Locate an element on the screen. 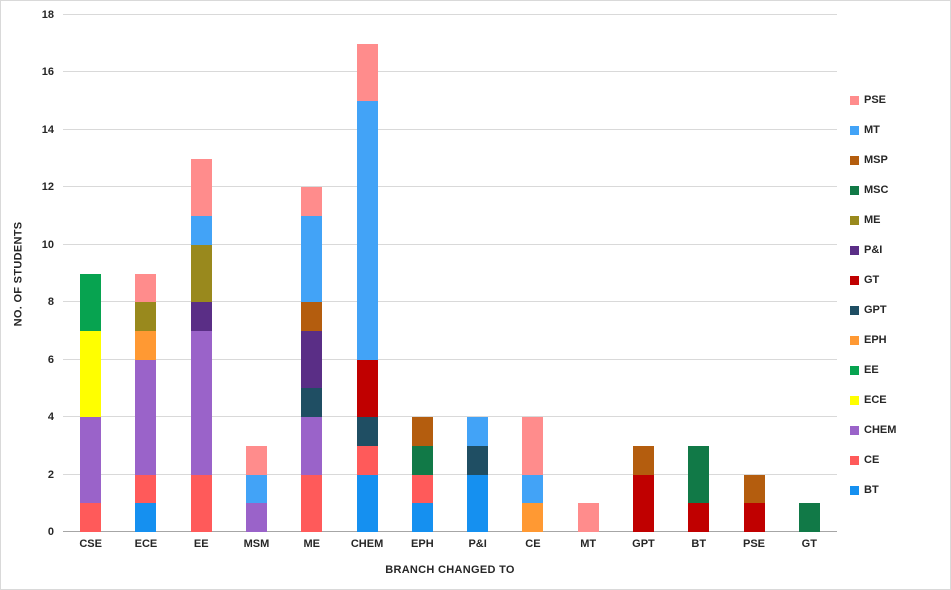  bar-segment-ece-eph is located at coordinates (146, 345).